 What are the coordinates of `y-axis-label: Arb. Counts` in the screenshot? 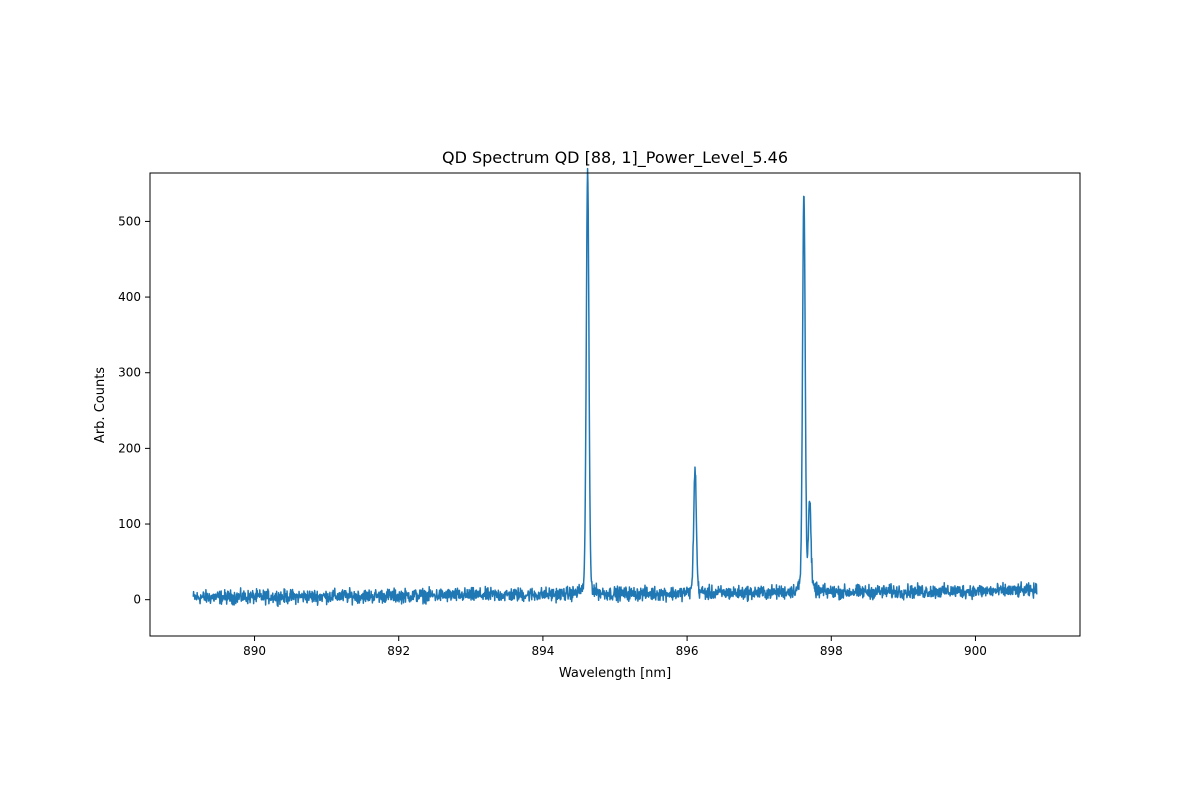 It's located at (100, 405).